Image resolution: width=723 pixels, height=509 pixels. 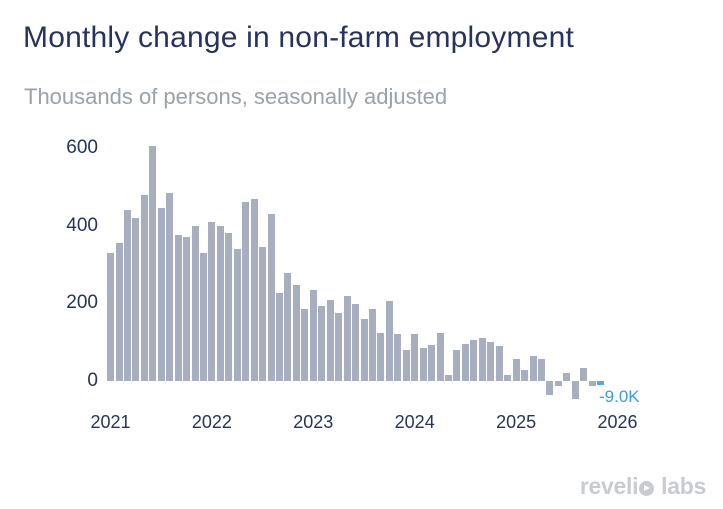 I want to click on y-axis-tick-label: 600, so click(x=82, y=147).